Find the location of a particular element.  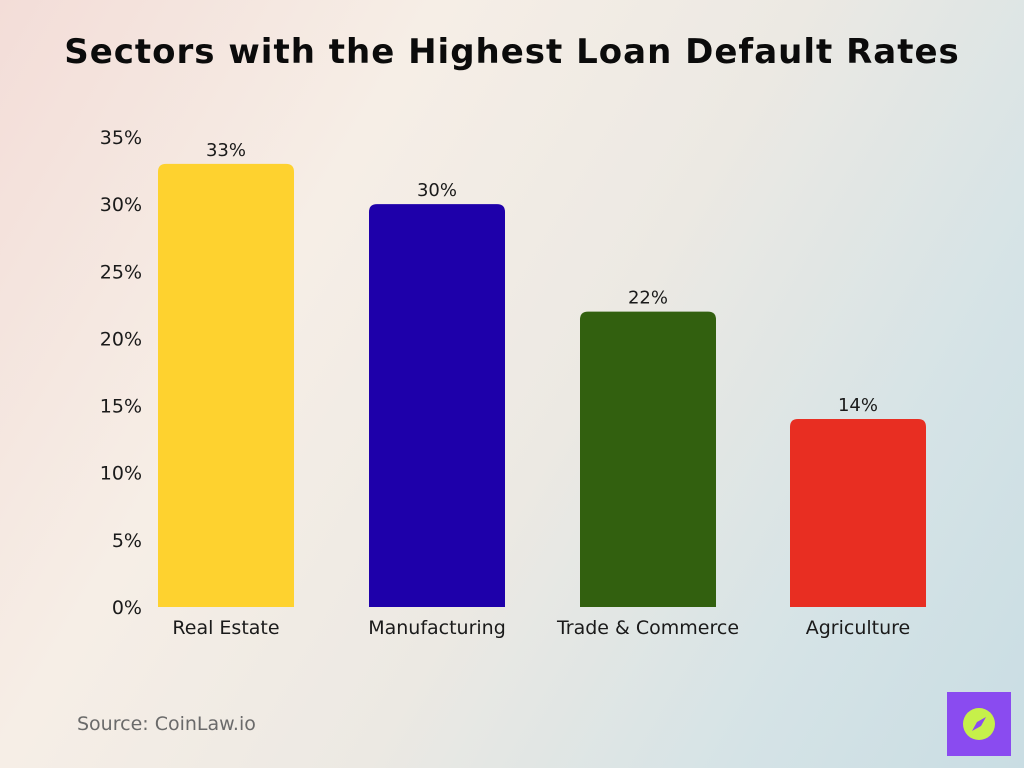

data-label: 33% is located at coordinates (226, 150).